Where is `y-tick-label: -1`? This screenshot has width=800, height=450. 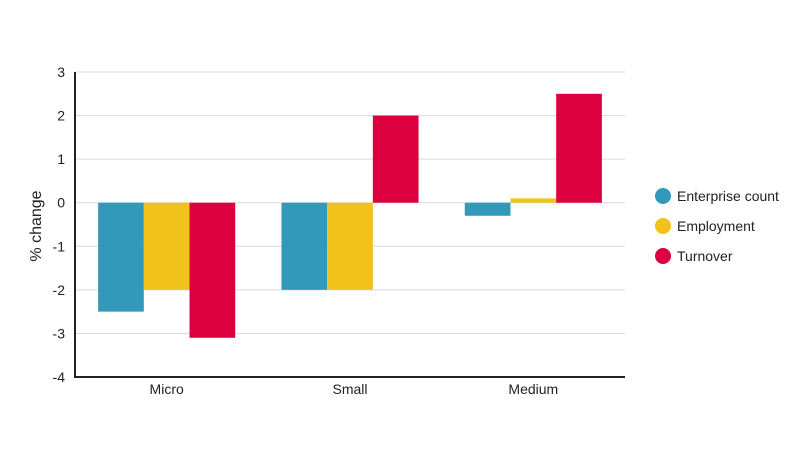
y-tick-label: -1 is located at coordinates (59, 246).